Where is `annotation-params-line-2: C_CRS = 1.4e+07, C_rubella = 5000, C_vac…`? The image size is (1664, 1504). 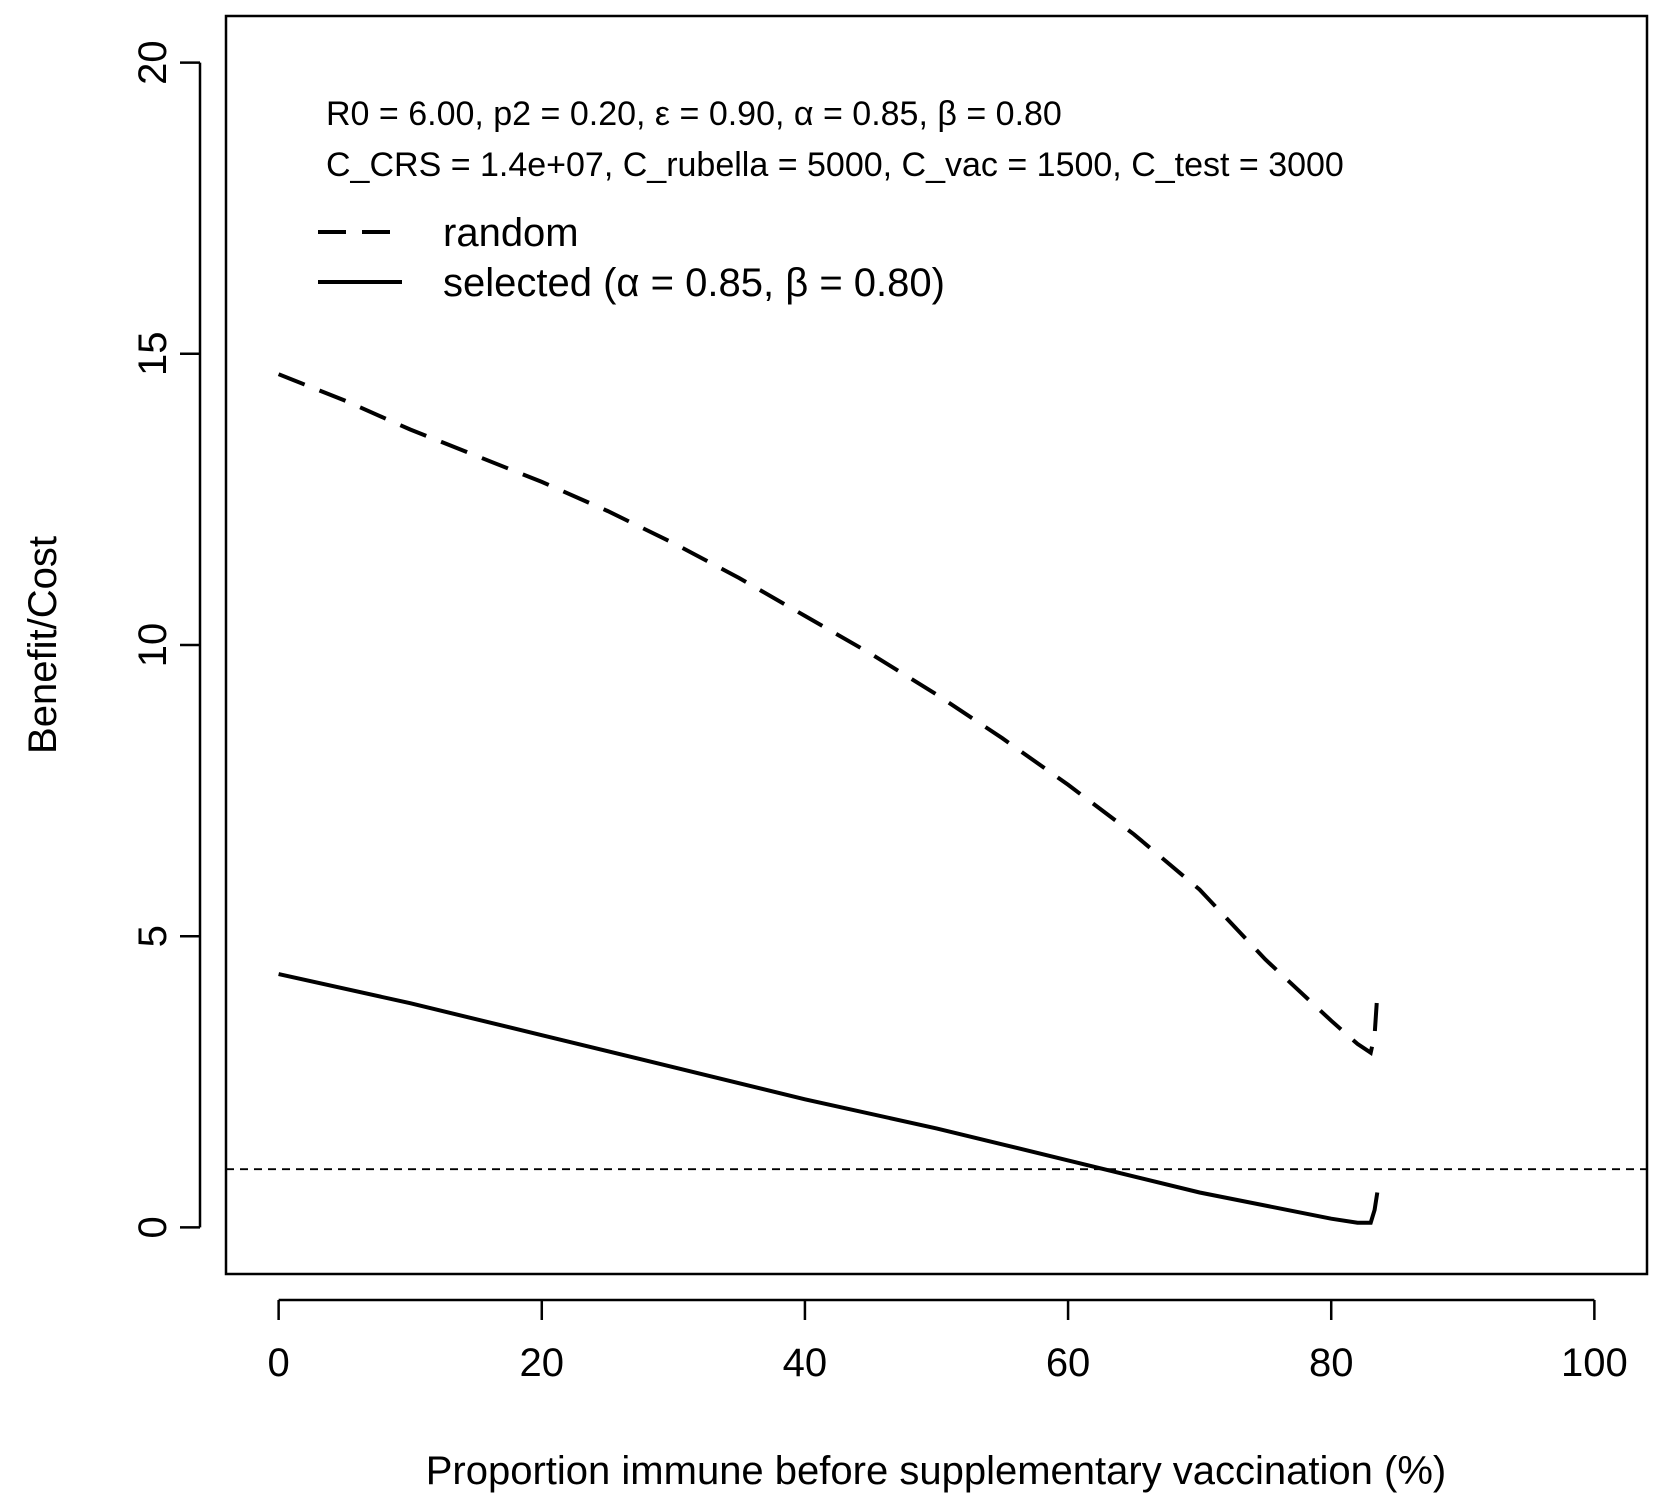
annotation-params-line-2: C_CRS = 1.4e+07, C_rubella = 5000, C_vac… is located at coordinates (835, 165).